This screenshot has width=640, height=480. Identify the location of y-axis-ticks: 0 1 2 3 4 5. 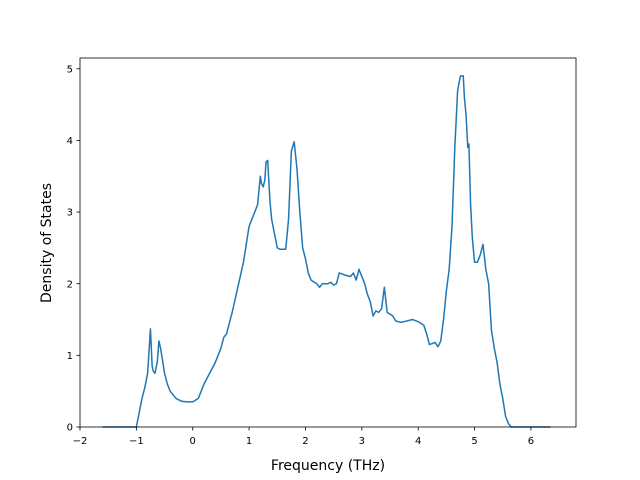
(73, 249).